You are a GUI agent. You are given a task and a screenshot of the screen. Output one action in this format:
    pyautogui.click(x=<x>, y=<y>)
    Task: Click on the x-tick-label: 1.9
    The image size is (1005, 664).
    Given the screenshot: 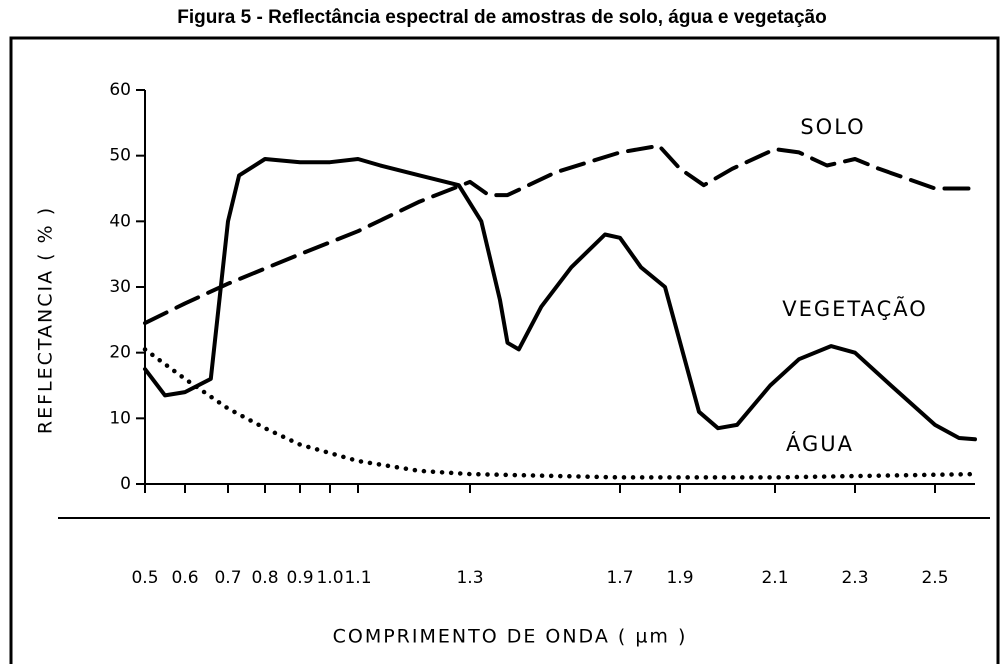 What is the action you would take?
    pyautogui.click(x=679, y=578)
    